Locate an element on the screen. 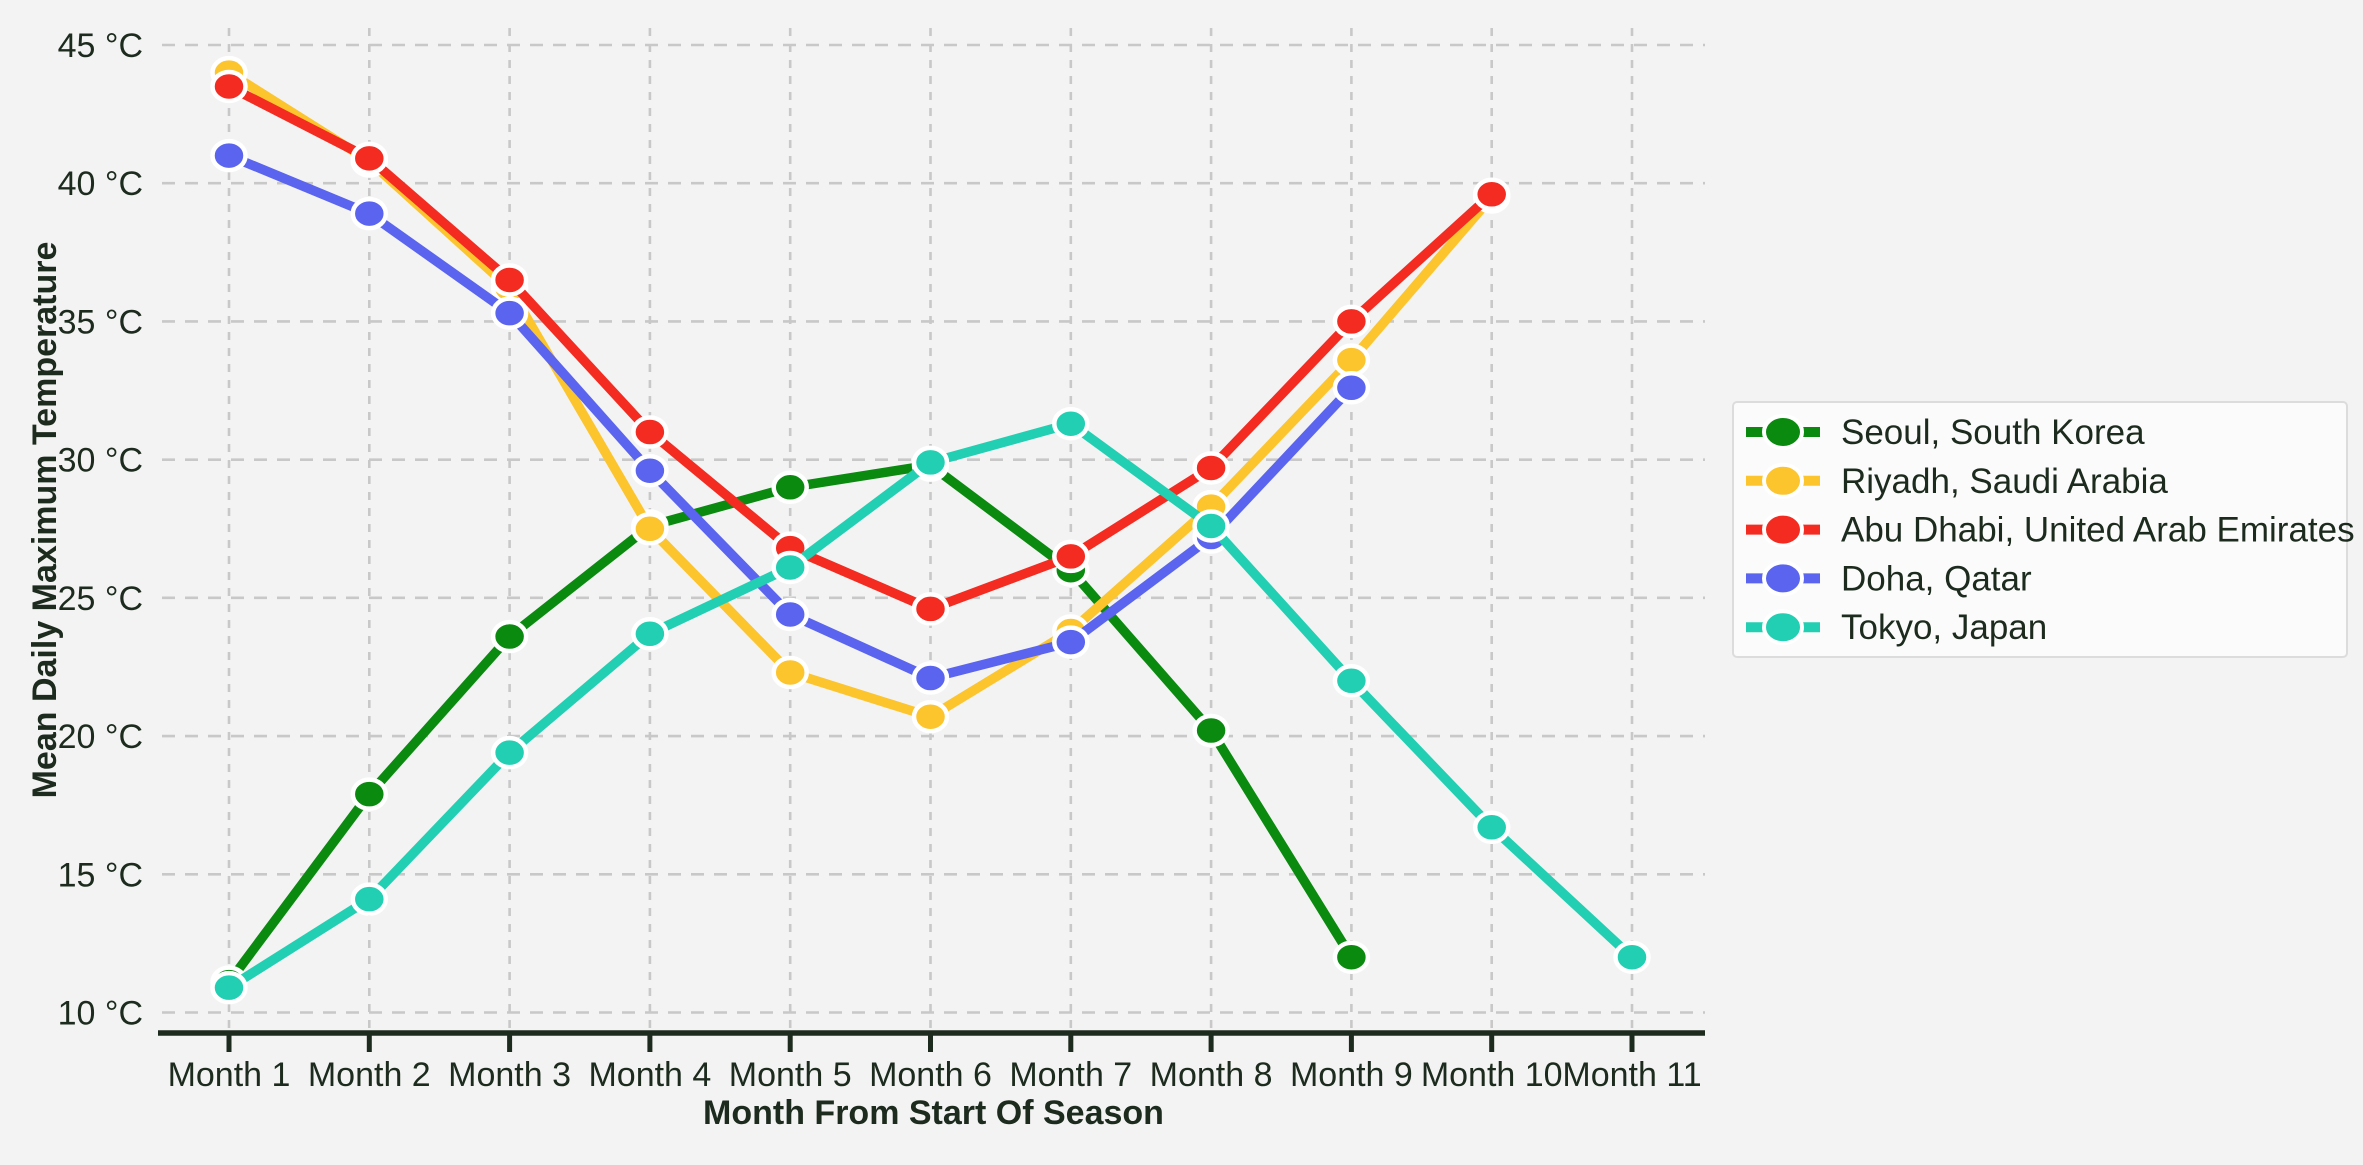 The width and height of the screenshot is (2363, 1165). x-tick-label: Month 3 is located at coordinates (509, 1075).